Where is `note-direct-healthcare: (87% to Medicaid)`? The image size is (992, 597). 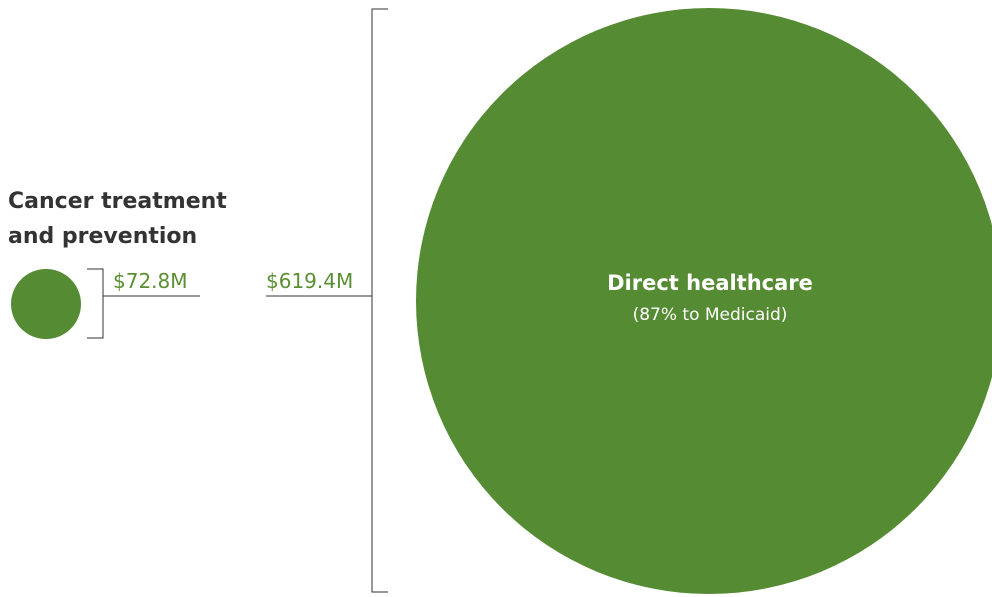 note-direct-healthcare: (87% to Medicaid) is located at coordinates (710, 315).